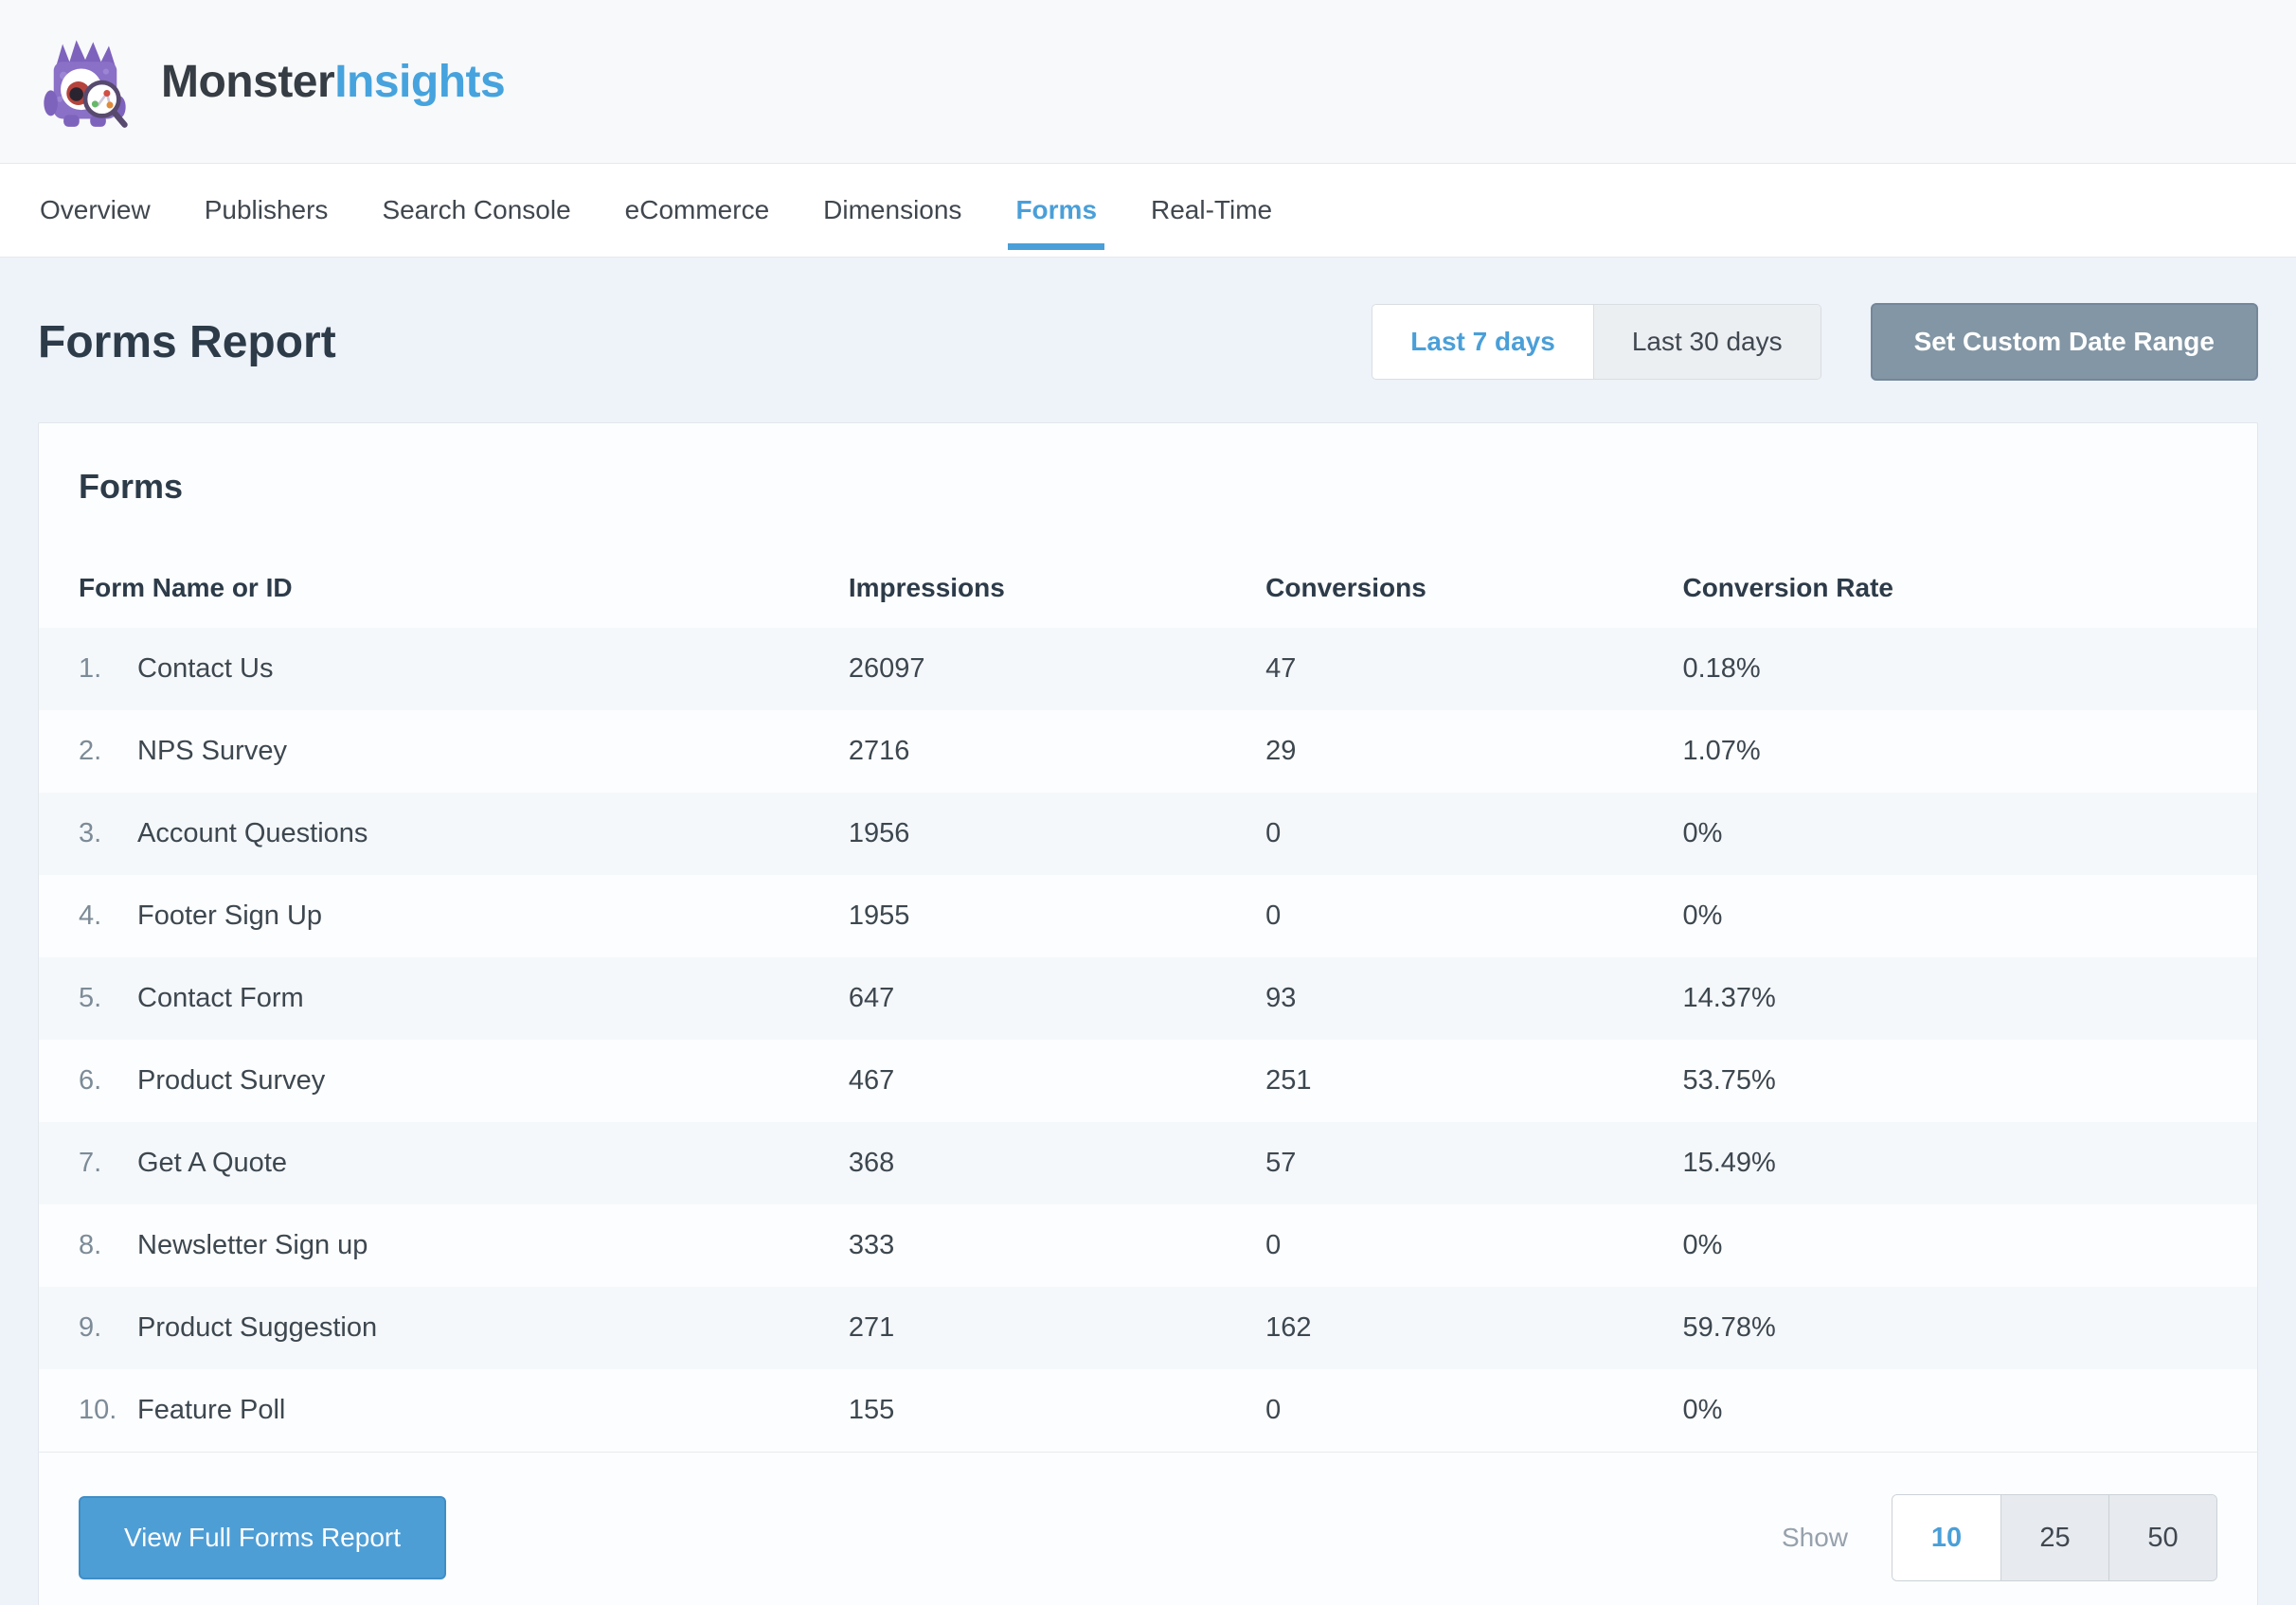  Describe the element at coordinates (1281, 1163) in the screenshot. I see `conversions-value: 57` at that location.